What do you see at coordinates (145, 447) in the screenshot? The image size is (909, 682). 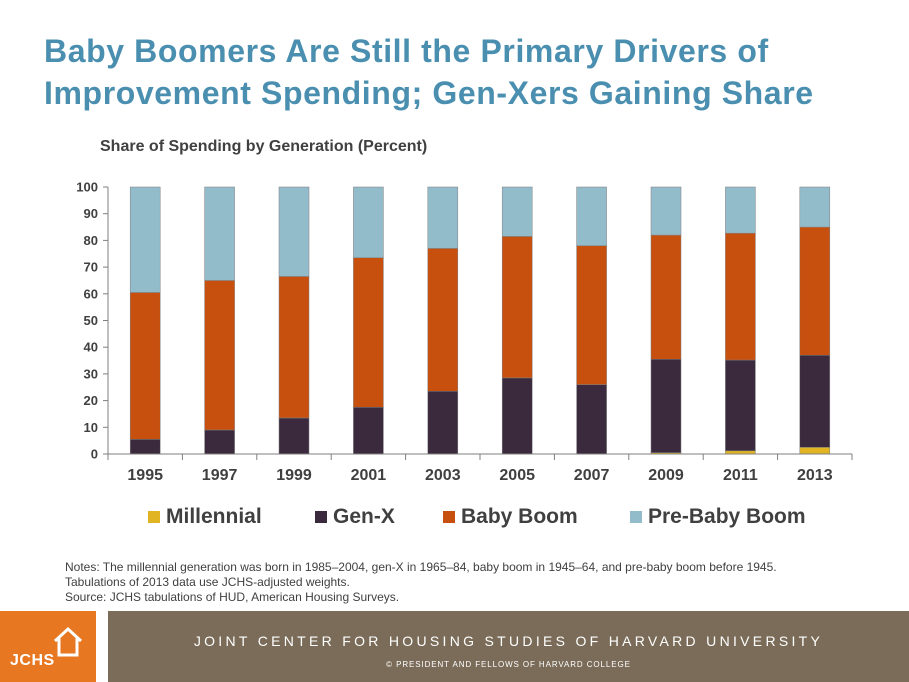 I see `bar-gen-x-1995` at bounding box center [145, 447].